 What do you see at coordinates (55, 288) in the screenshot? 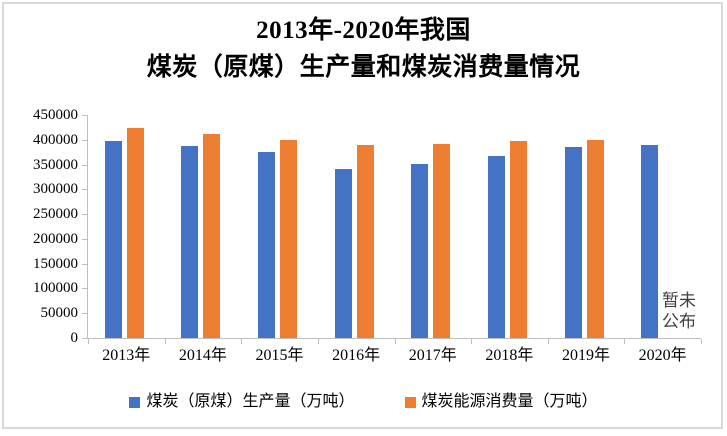
I see `y-axis-label-100000: 100000` at bounding box center [55, 288].